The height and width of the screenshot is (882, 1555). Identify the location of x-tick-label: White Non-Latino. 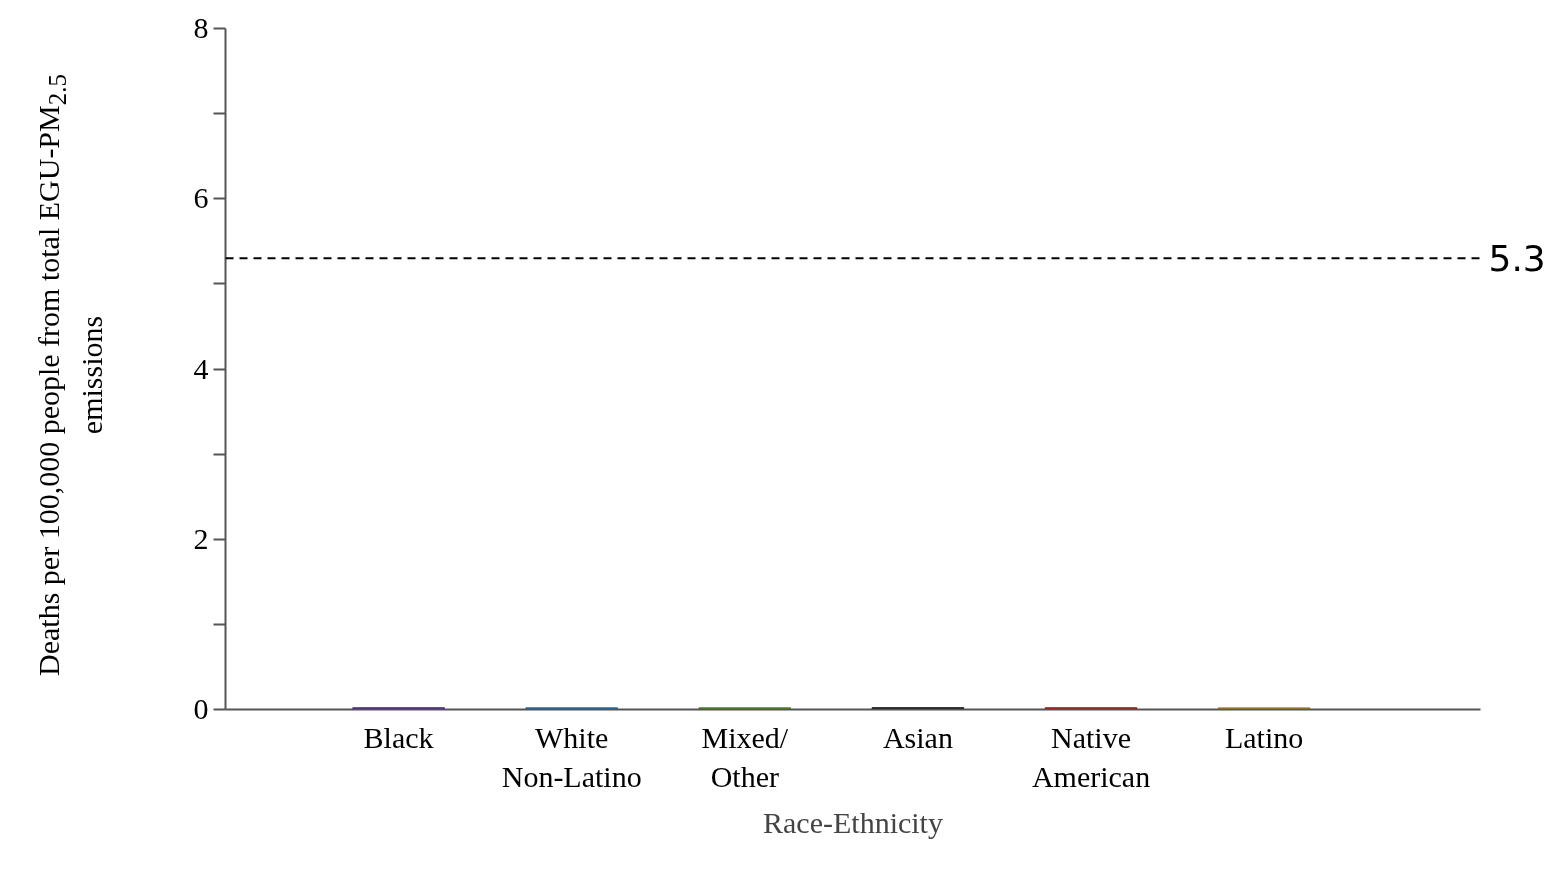
(571, 757).